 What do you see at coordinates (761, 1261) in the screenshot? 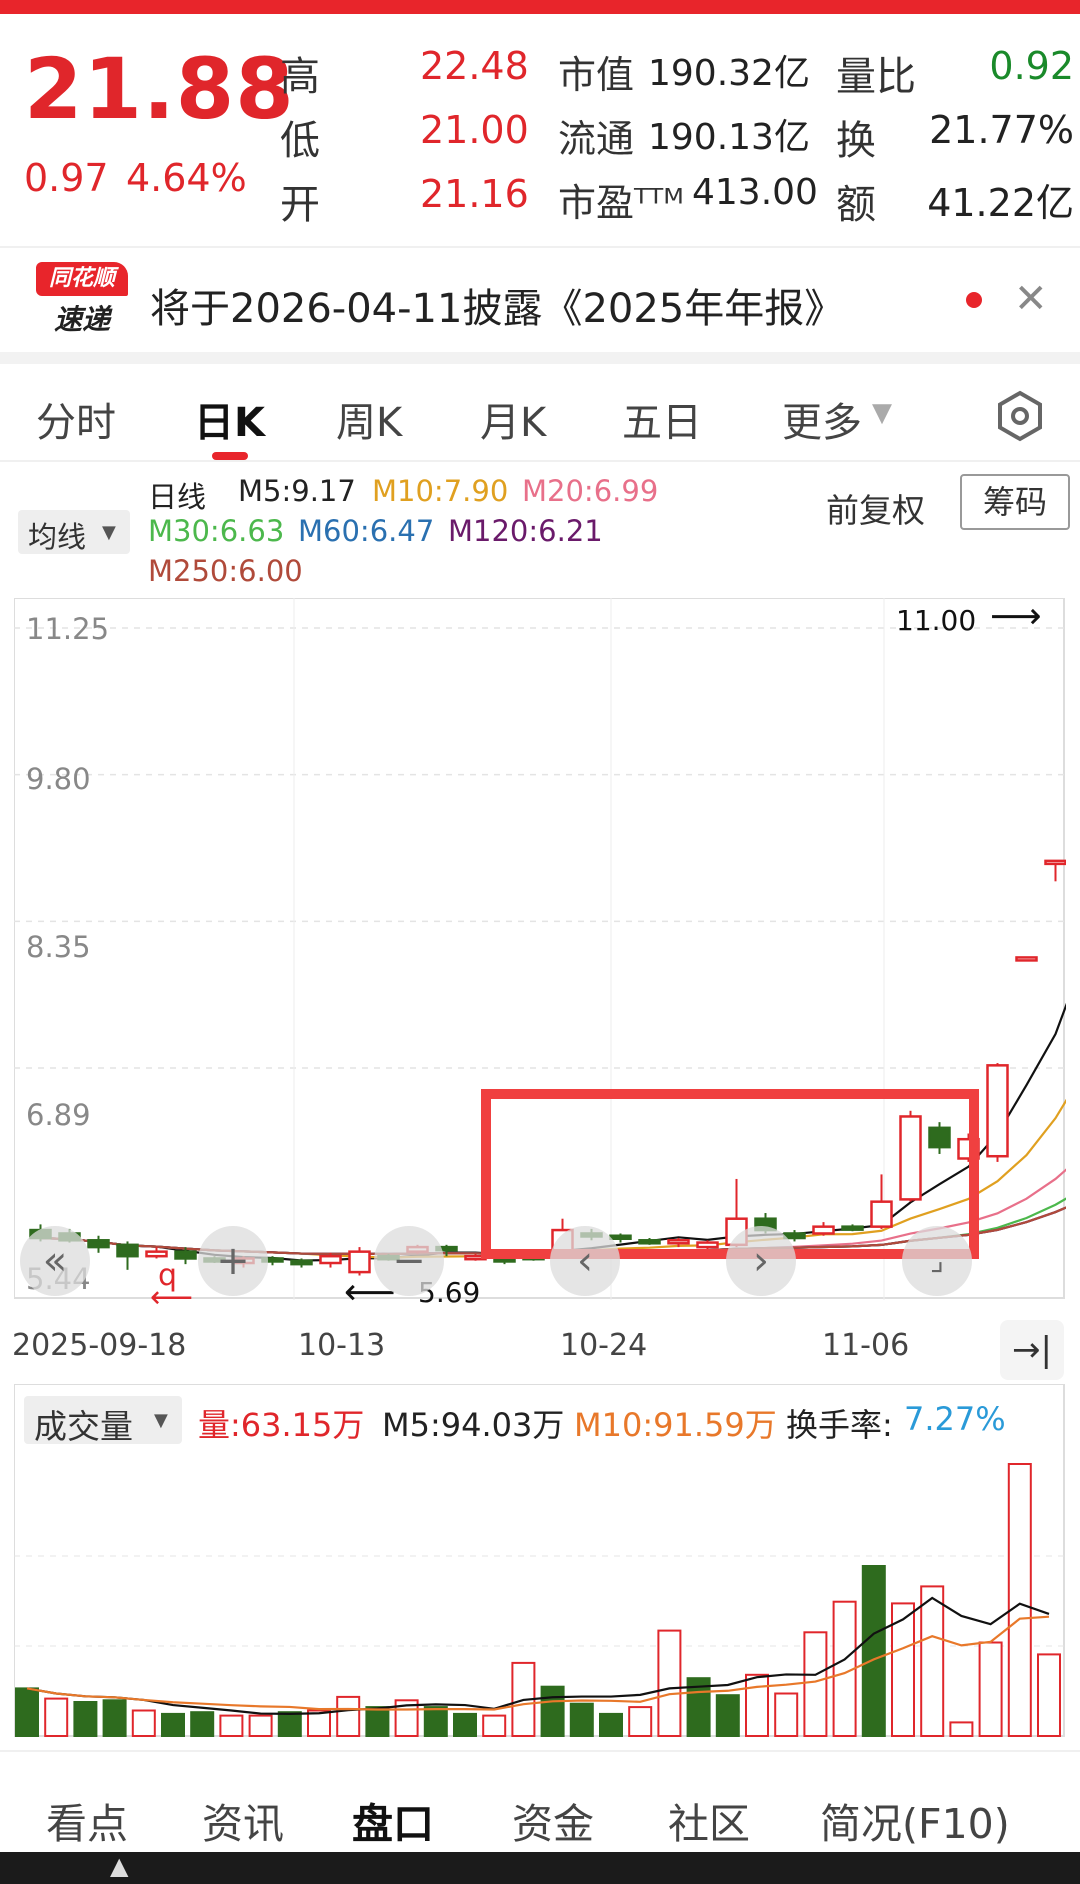
I see `scroll-right-icon: ›` at bounding box center [761, 1261].